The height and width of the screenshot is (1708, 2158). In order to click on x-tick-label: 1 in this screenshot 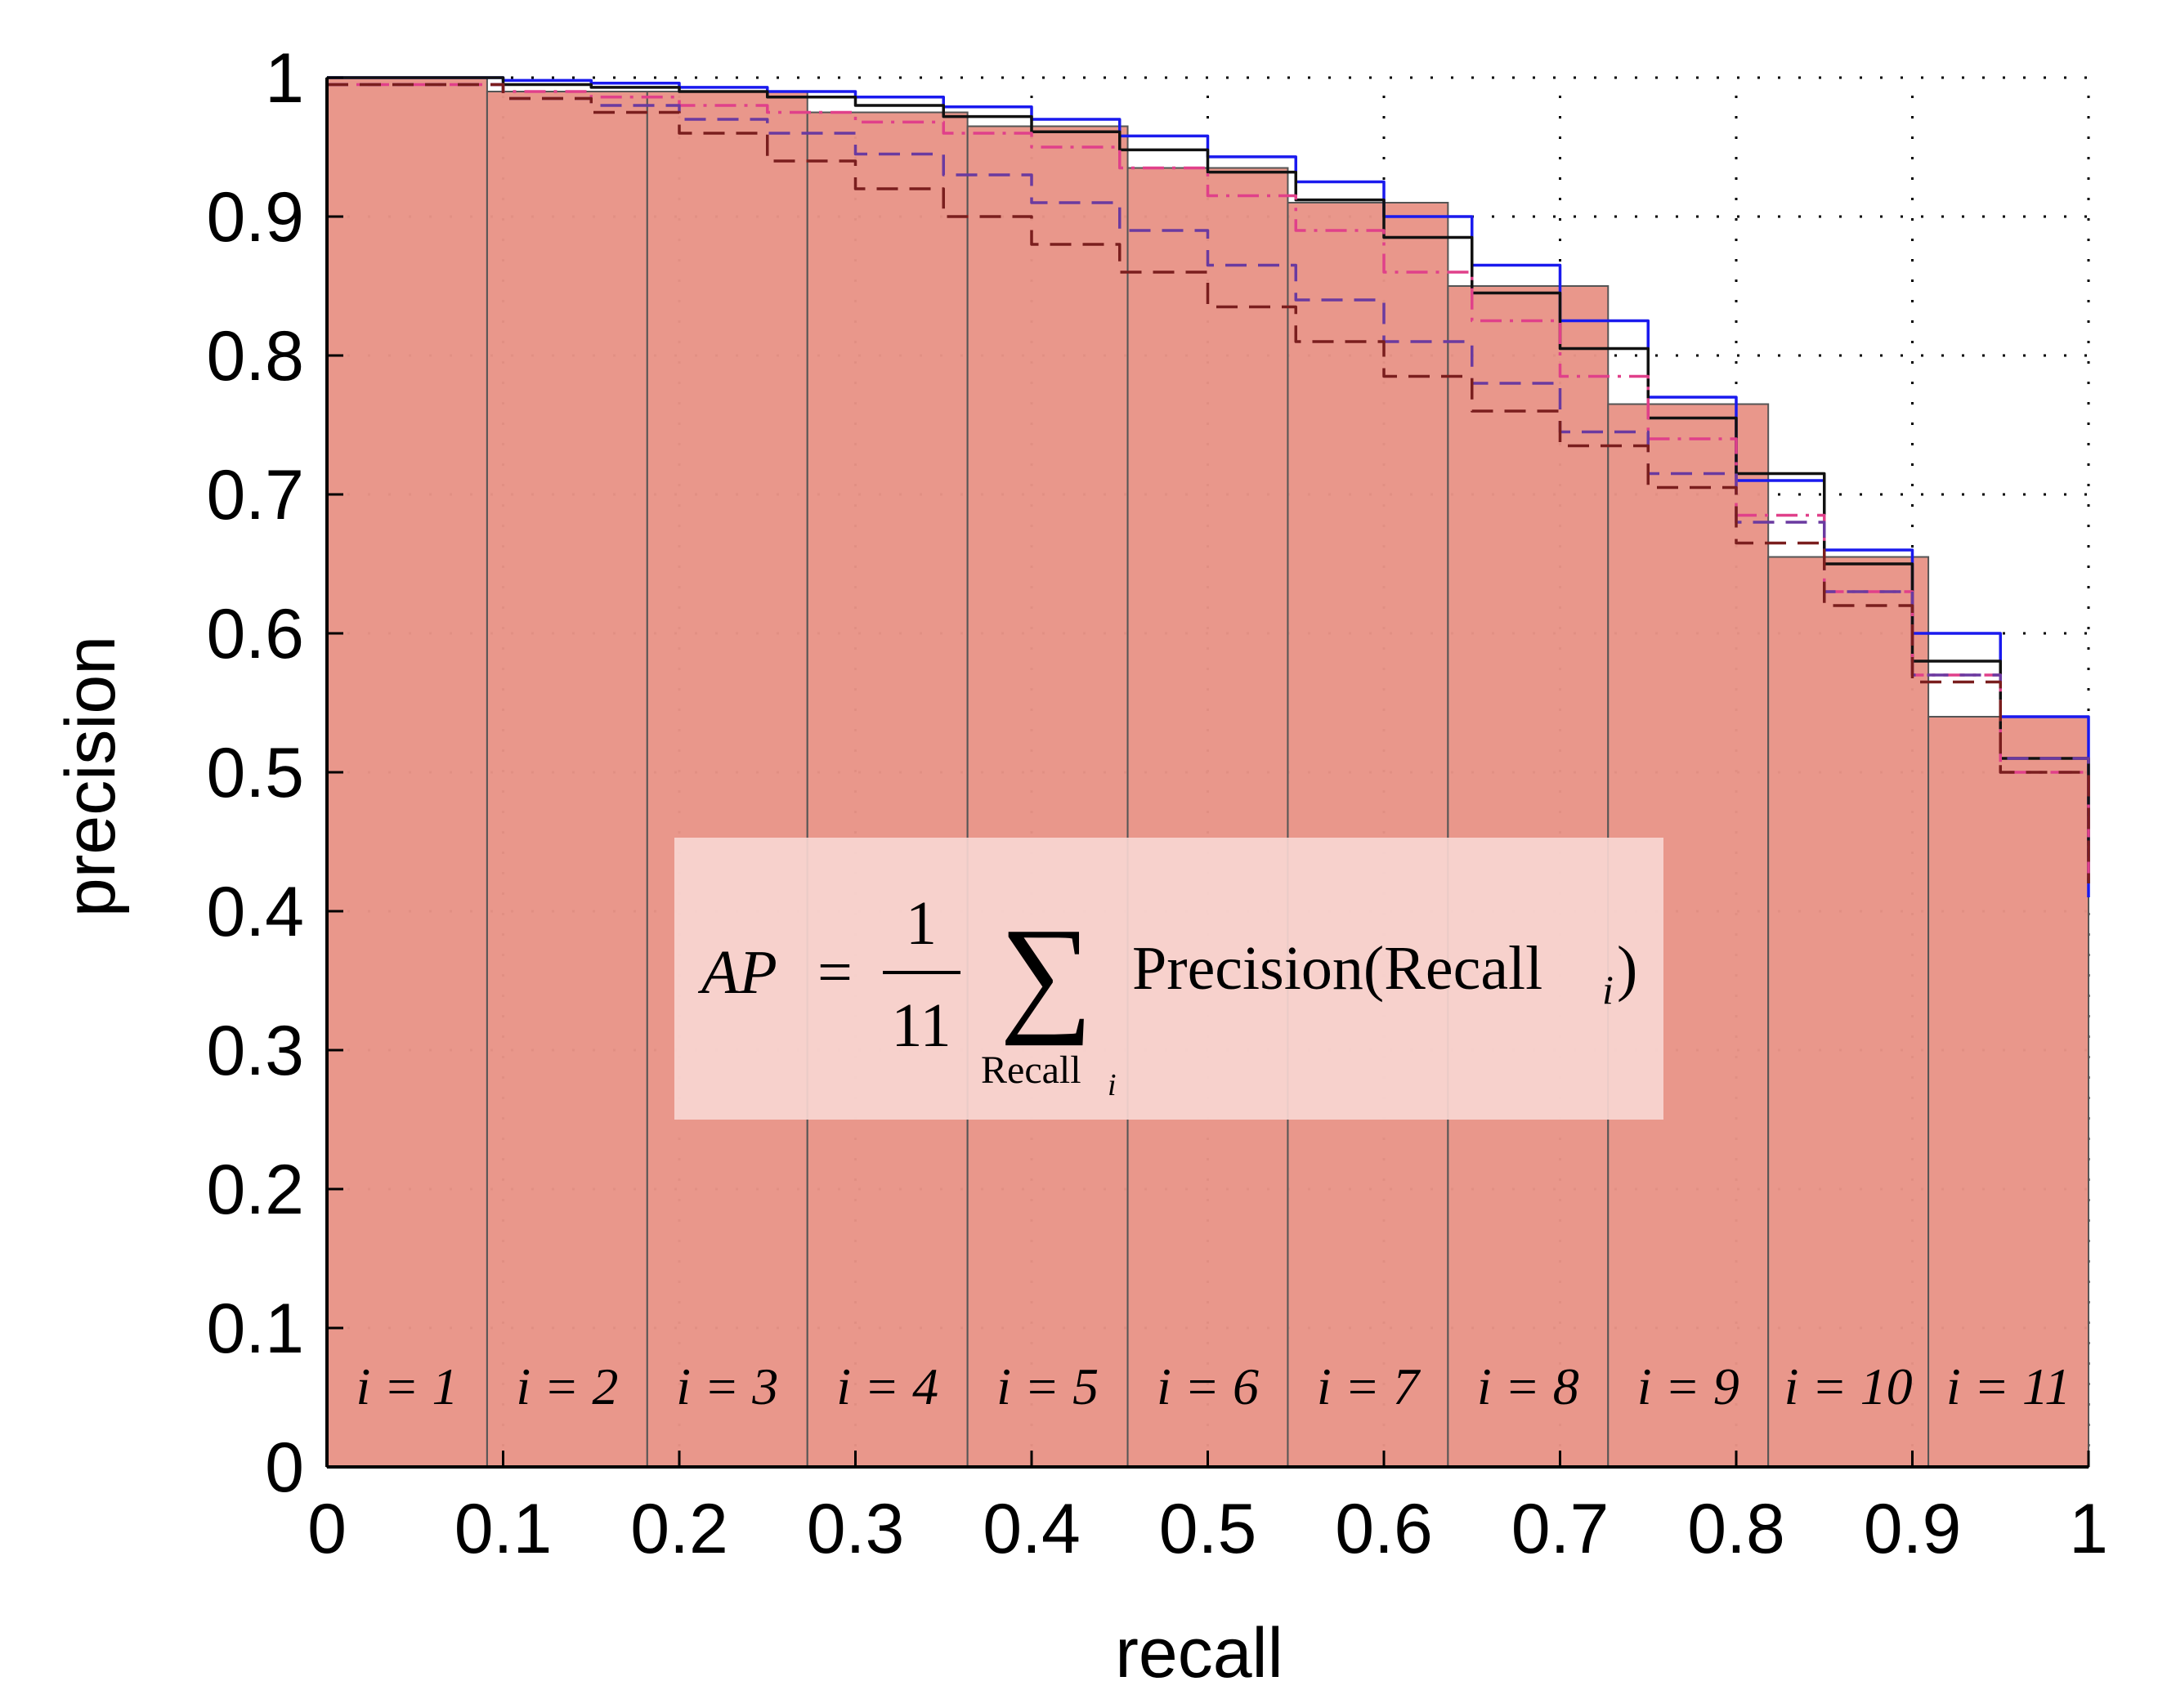, I will do `click(2088, 1529)`.